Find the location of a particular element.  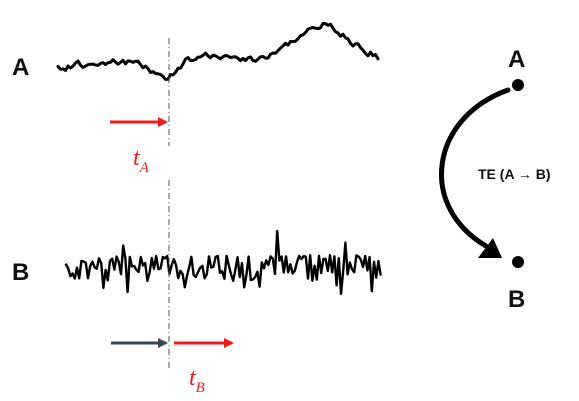

series-b-label: B is located at coordinates (20, 272).